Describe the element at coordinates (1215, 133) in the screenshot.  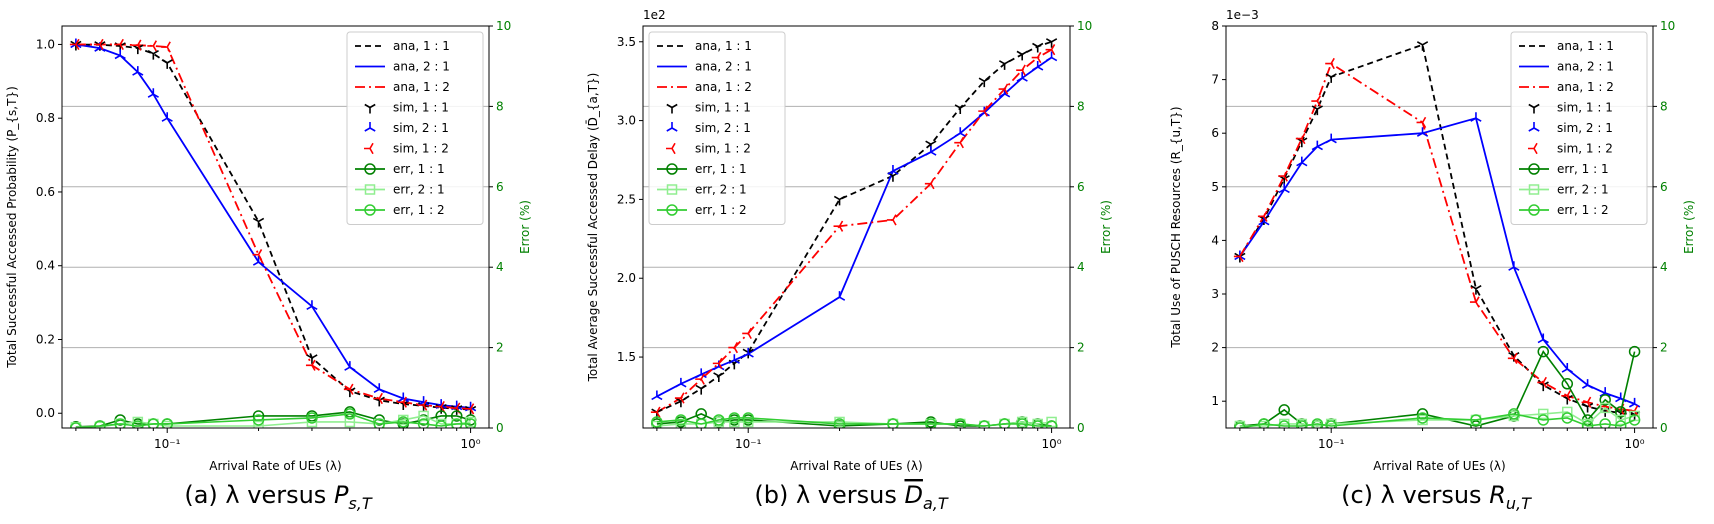
I see `y-tick-label: 6` at that location.